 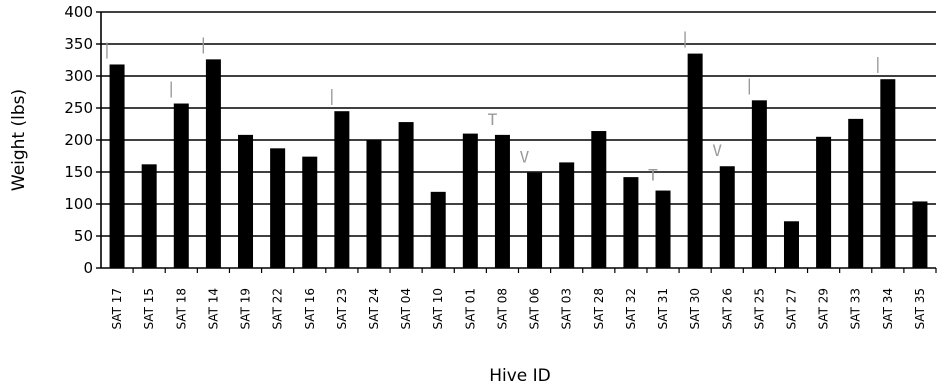 I want to click on x-tick-label: SAT 27, so click(x=791, y=309).